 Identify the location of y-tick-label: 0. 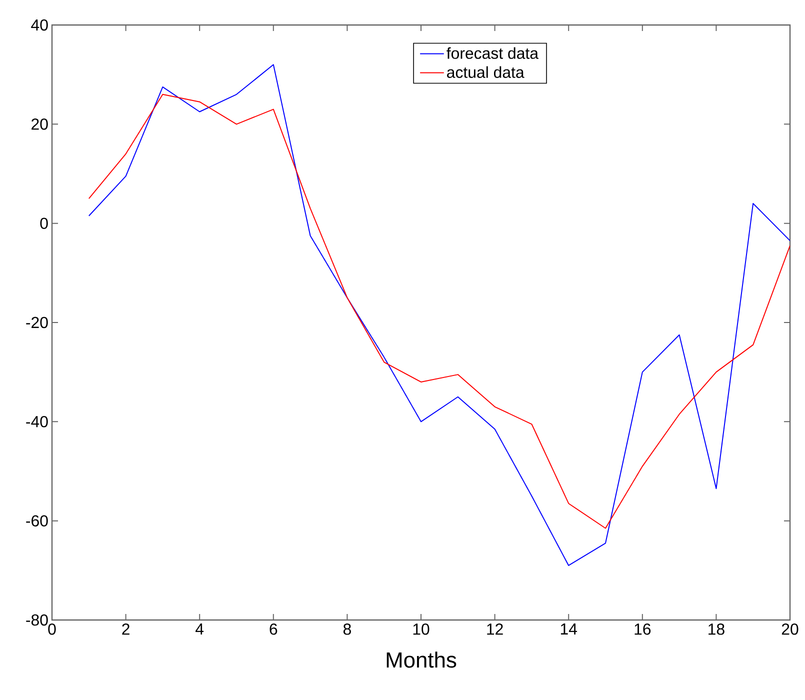
(44, 223).